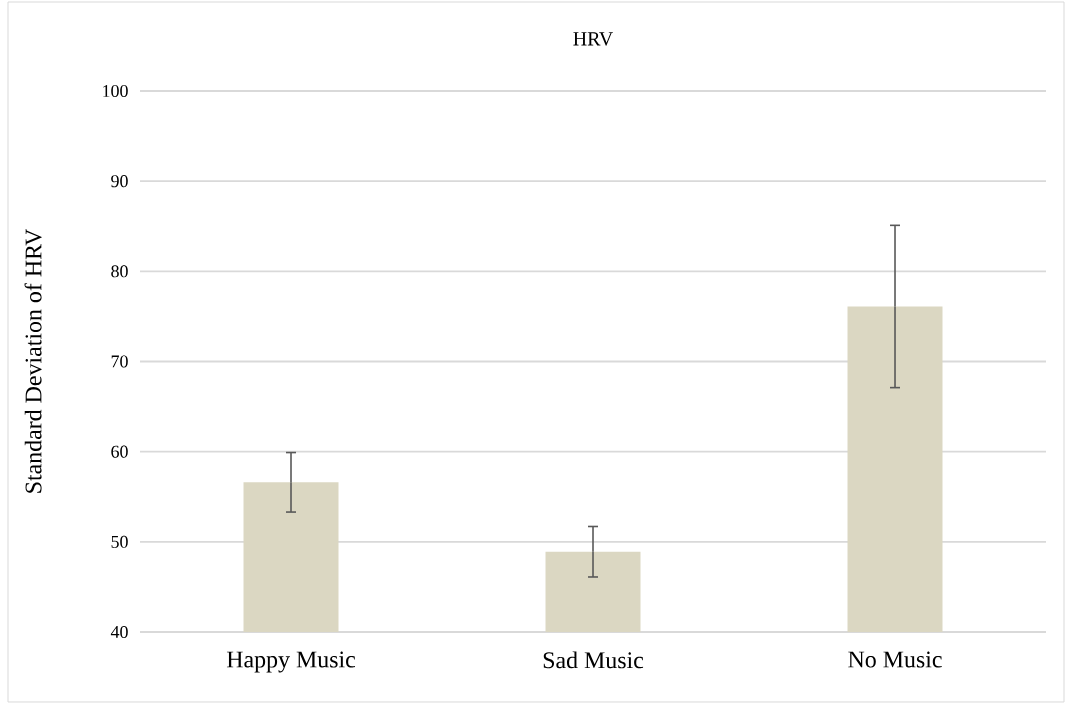 Image resolution: width=1068 pixels, height=705 pixels. What do you see at coordinates (33, 360) in the screenshot?
I see `y-axis-title: Standard Deviation of HRV` at bounding box center [33, 360].